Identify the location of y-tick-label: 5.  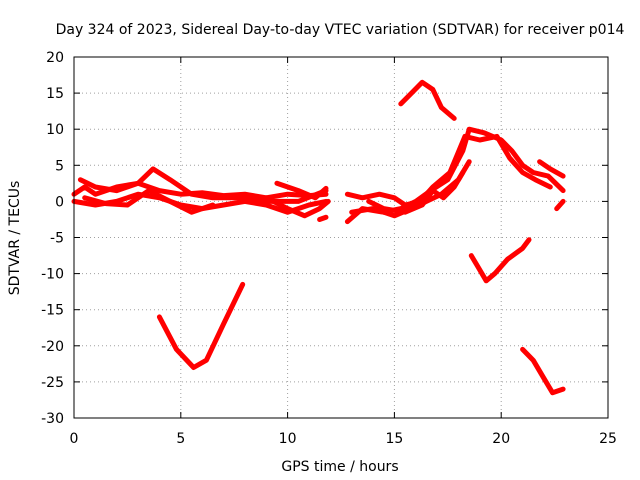
(59, 166).